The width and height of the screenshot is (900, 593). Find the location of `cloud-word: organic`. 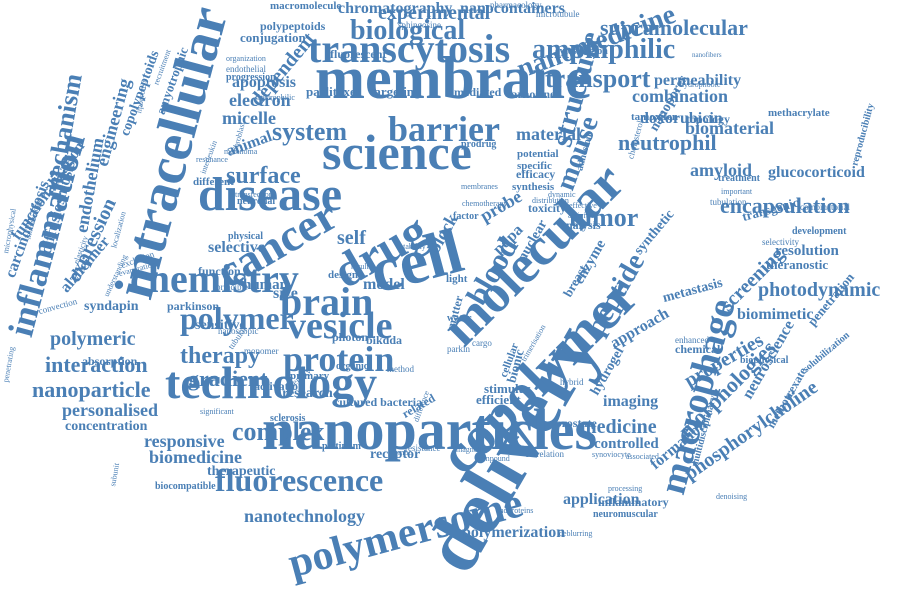

cloud-word: organic is located at coordinates (352, 366).